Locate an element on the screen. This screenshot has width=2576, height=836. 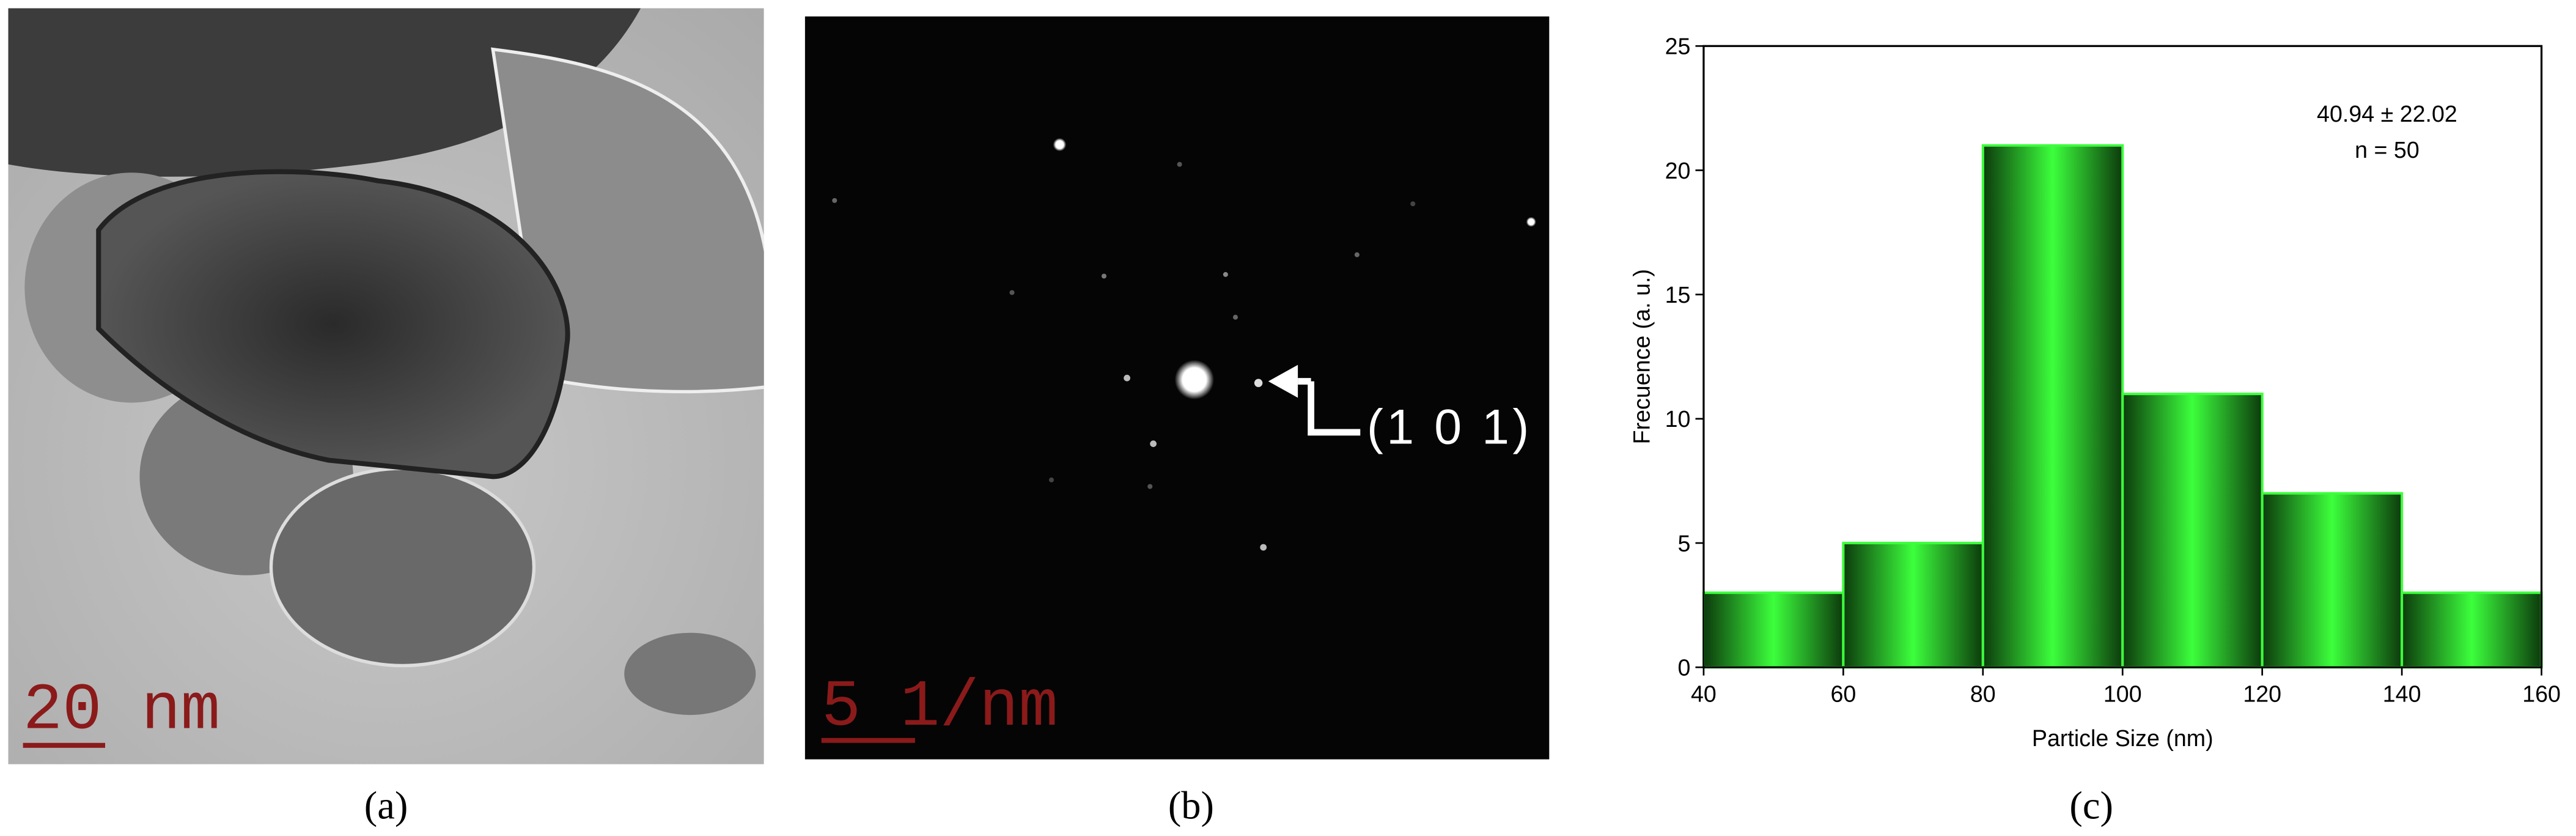
x-axis-label: Particle Size (nm) is located at coordinates (2123, 738).